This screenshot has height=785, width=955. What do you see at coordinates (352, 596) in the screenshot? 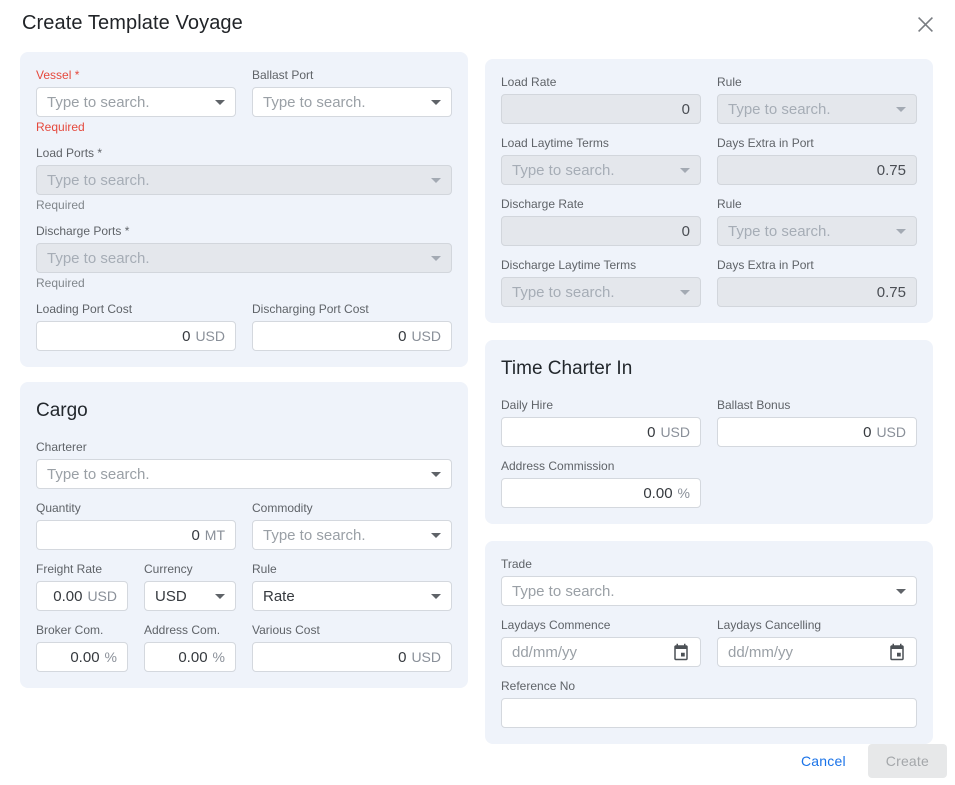
I see `rule-select: Rate` at bounding box center [352, 596].